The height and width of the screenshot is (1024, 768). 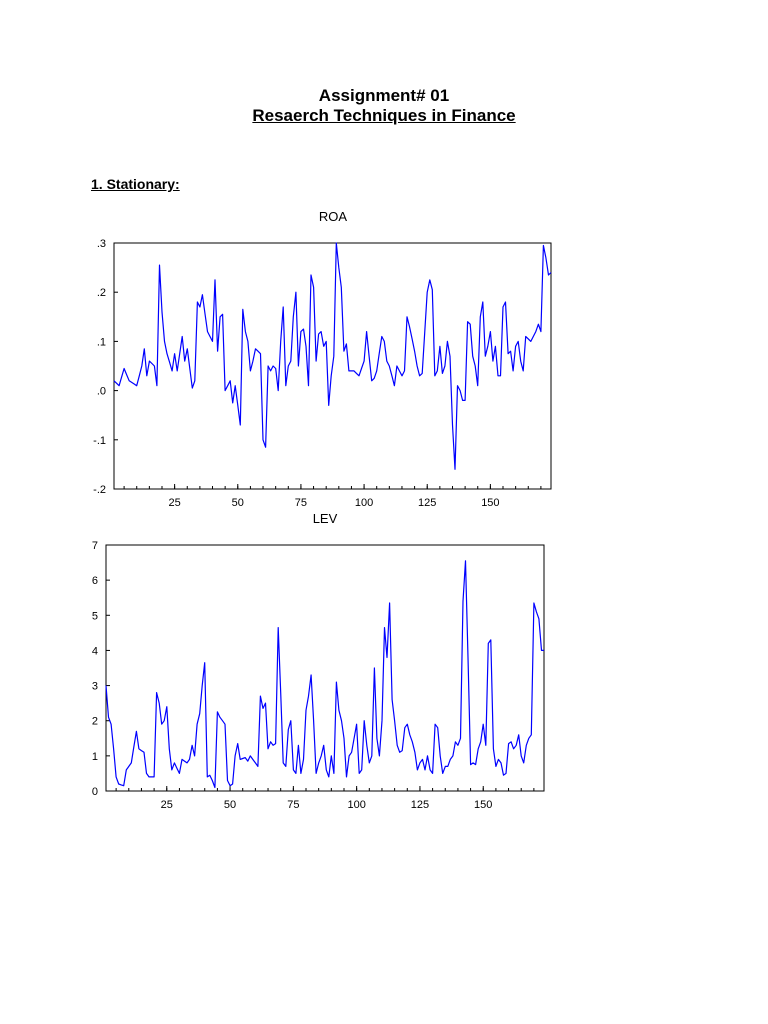 I want to click on chart-title: LEV, so click(x=325, y=518).